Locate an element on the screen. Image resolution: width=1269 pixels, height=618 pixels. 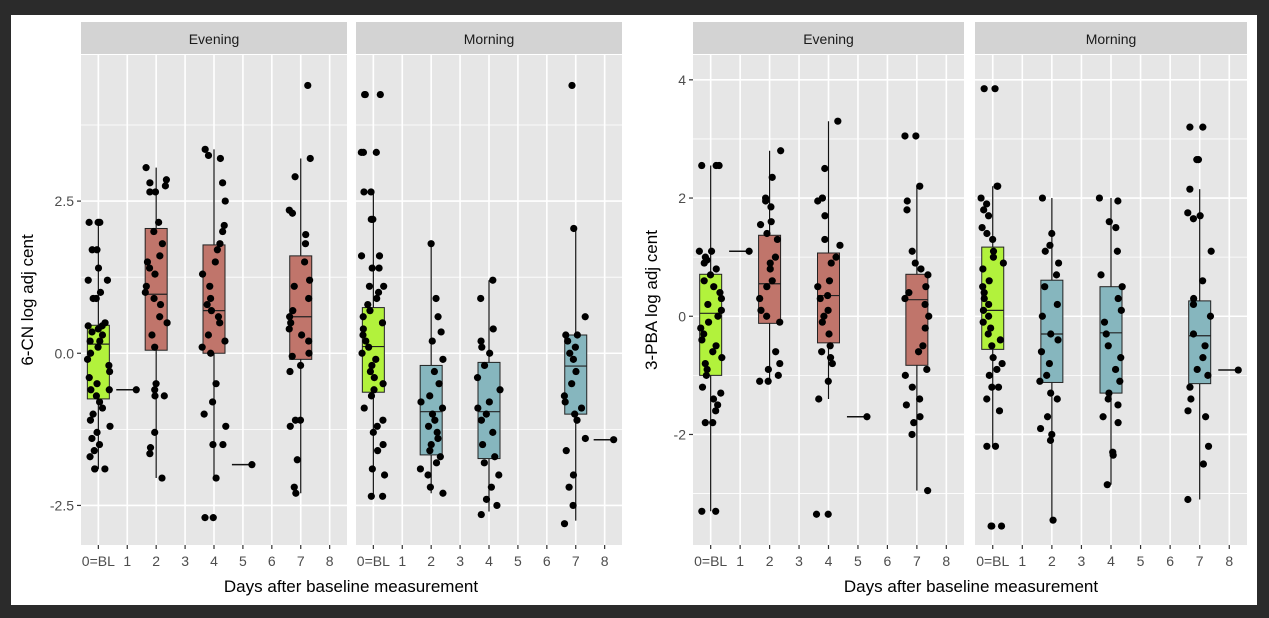
x-tick-label: 5 is located at coordinates (518, 561).